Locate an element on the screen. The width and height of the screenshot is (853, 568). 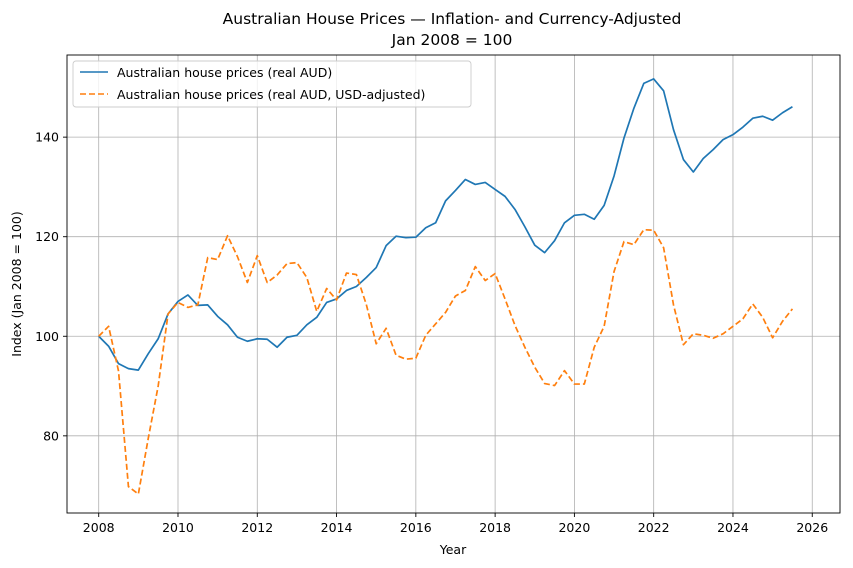
x-axis-label: Year is located at coordinates (453, 549).